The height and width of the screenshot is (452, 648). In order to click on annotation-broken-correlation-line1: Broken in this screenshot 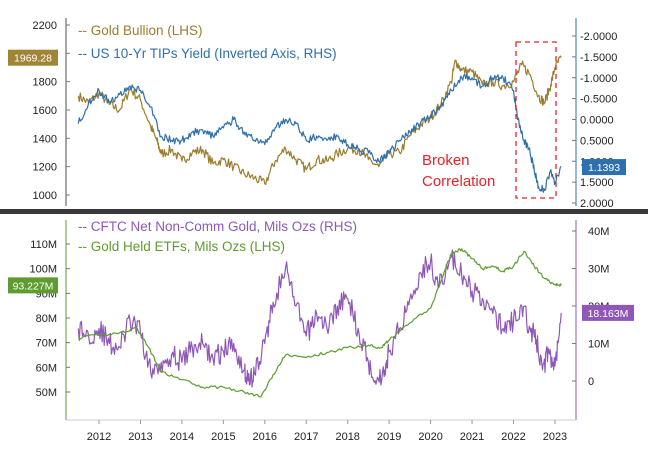, I will do `click(446, 160)`.